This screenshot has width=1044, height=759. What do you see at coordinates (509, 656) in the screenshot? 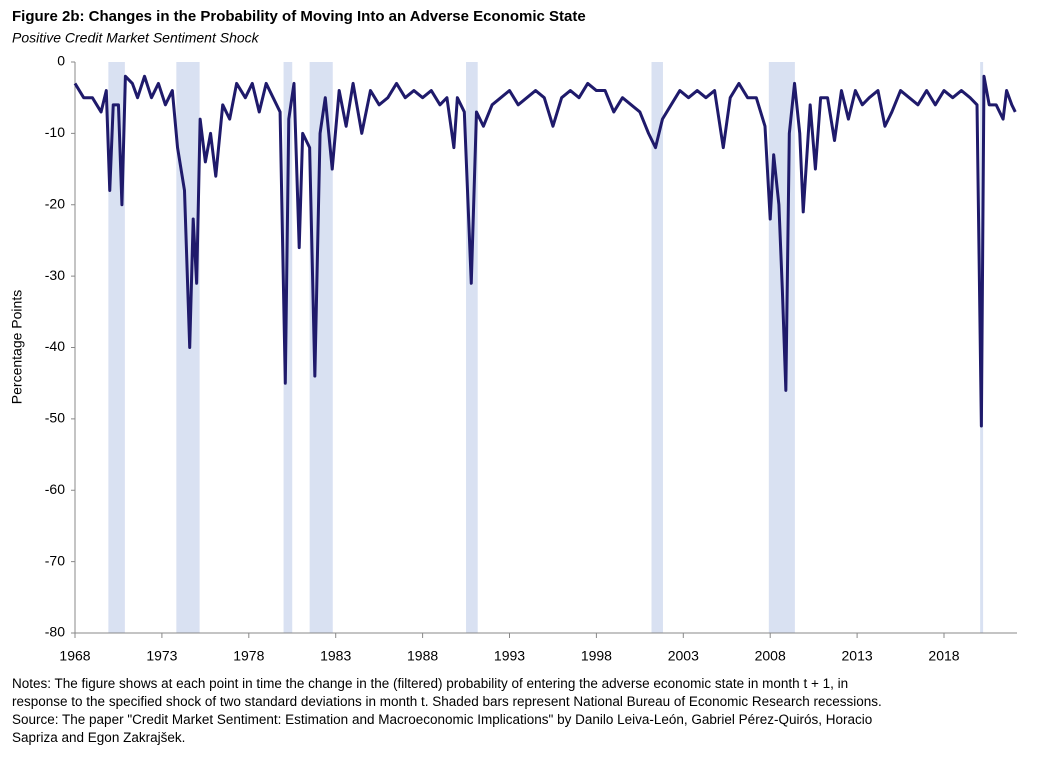
I see `x-tick-label: 1993` at bounding box center [509, 656].